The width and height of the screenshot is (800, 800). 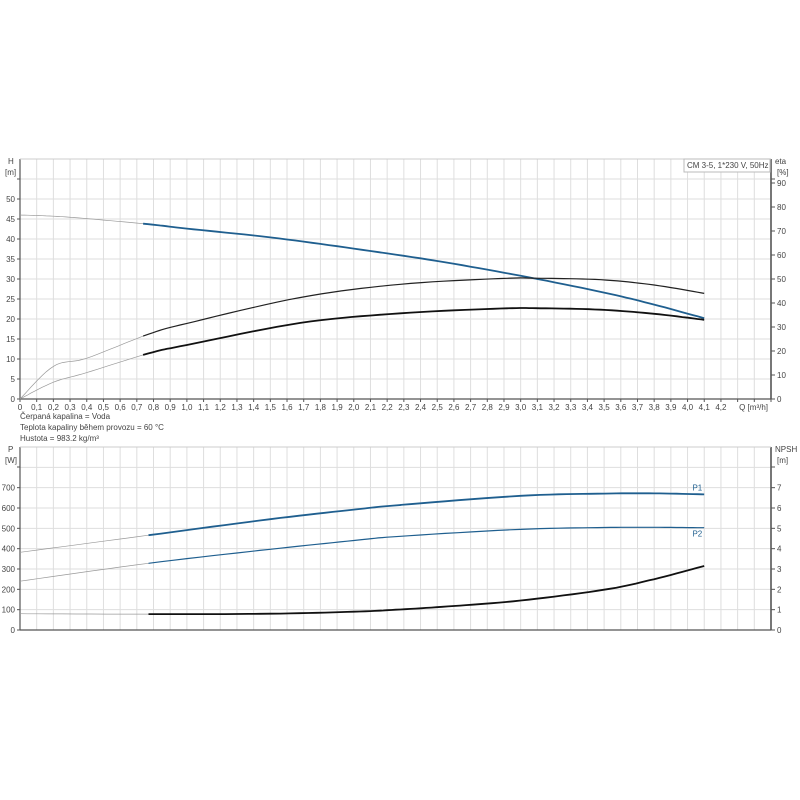 What do you see at coordinates (10, 172) in the screenshot?
I see `y-axis-unit: [m]` at bounding box center [10, 172].